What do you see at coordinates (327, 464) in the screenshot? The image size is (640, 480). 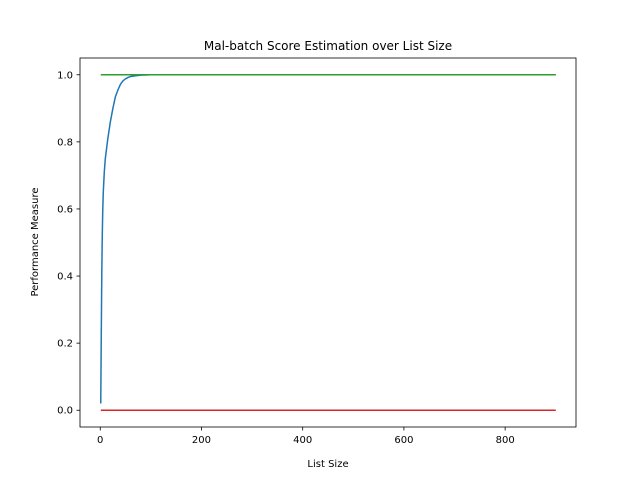 I see `x-axis-label: List Size` at bounding box center [327, 464].